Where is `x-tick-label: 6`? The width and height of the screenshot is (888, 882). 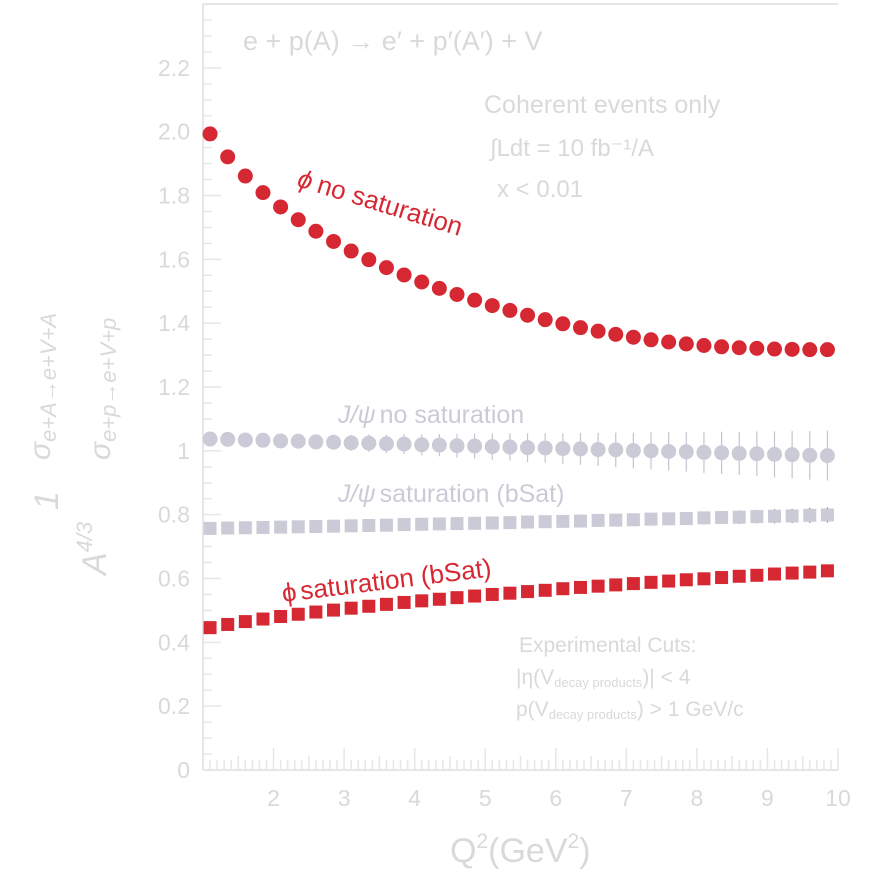
x-tick-label: 6 is located at coordinates (555, 798).